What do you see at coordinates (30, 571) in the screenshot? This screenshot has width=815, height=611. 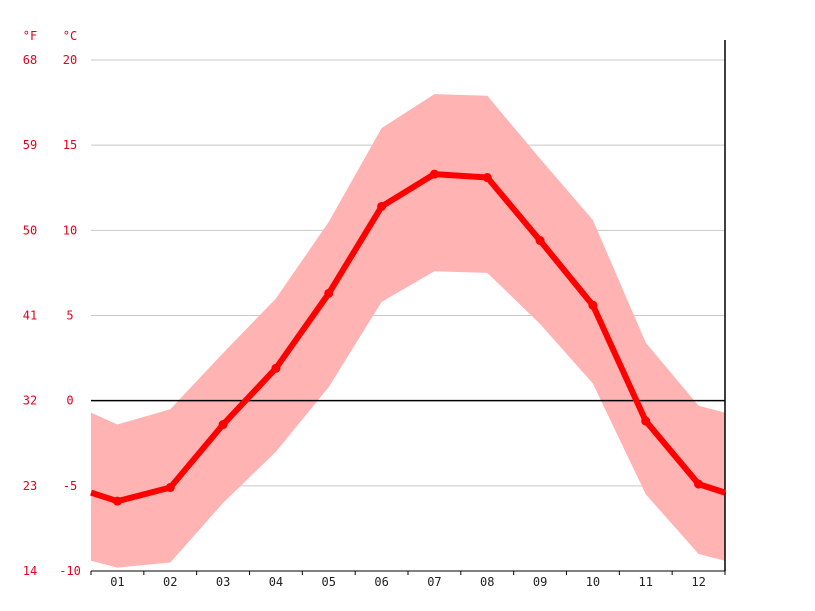 I see `fahrenheit-tick-label: 14` at bounding box center [30, 571].